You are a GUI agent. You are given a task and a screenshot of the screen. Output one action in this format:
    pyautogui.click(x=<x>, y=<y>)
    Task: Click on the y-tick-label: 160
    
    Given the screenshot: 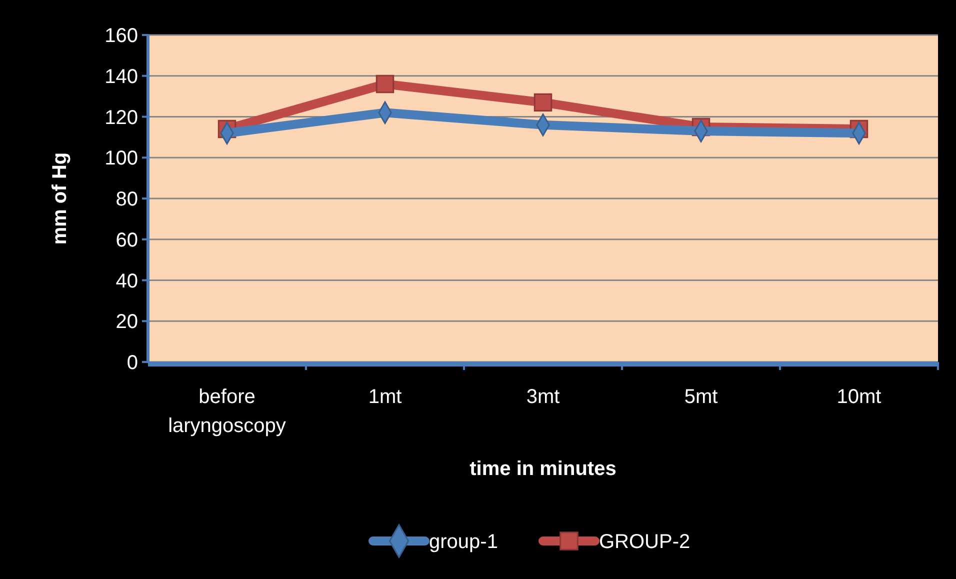 What is the action you would take?
    pyautogui.click(x=121, y=36)
    